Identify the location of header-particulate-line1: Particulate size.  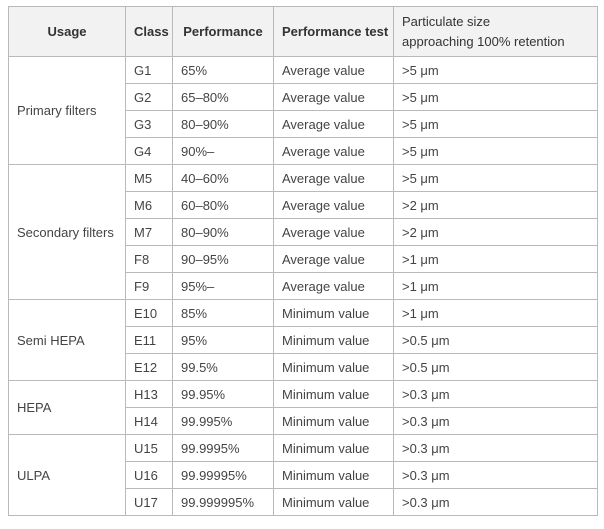
(446, 21).